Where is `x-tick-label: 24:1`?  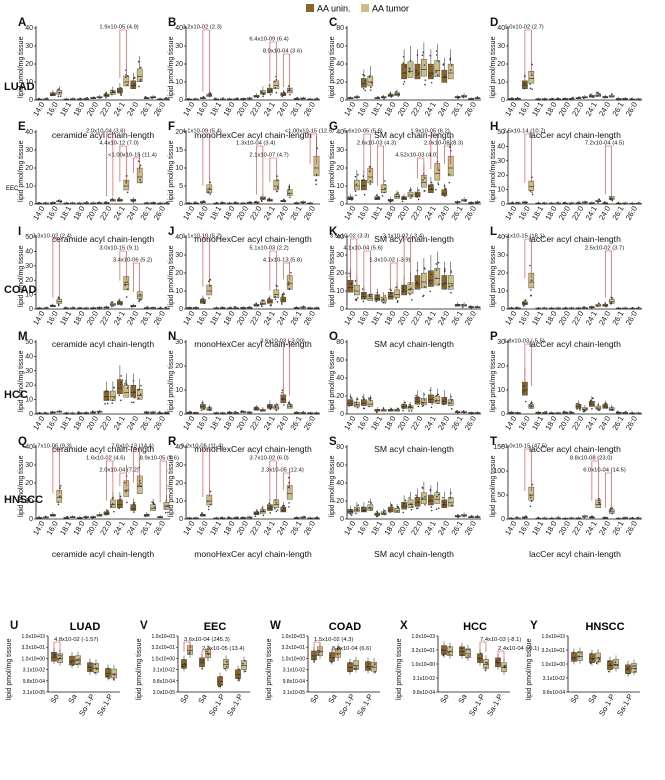 x-tick-label: 24:1 is located at coordinates (591, 109).